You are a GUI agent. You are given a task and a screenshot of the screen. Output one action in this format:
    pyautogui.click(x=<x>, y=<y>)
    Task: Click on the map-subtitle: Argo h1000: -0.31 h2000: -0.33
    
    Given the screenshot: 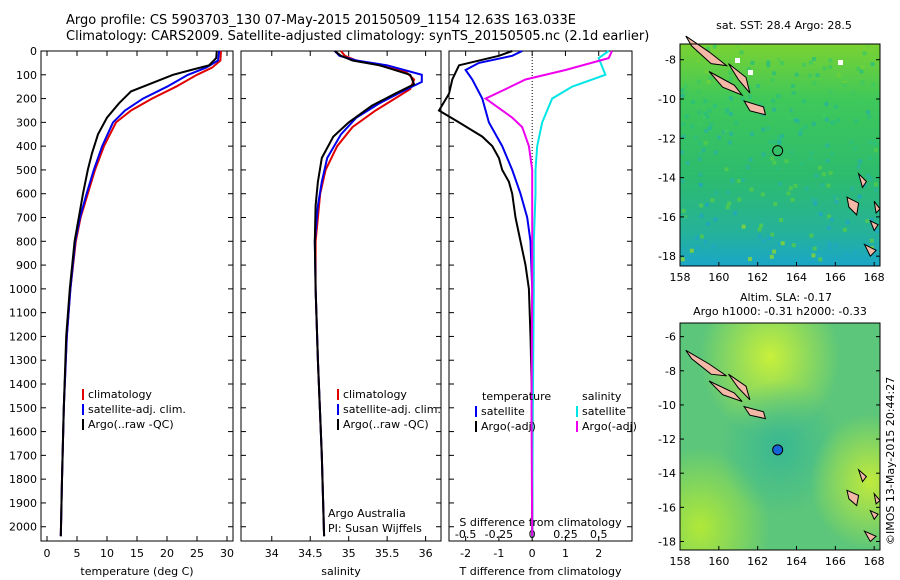 What is the action you would take?
    pyautogui.click(x=780, y=311)
    